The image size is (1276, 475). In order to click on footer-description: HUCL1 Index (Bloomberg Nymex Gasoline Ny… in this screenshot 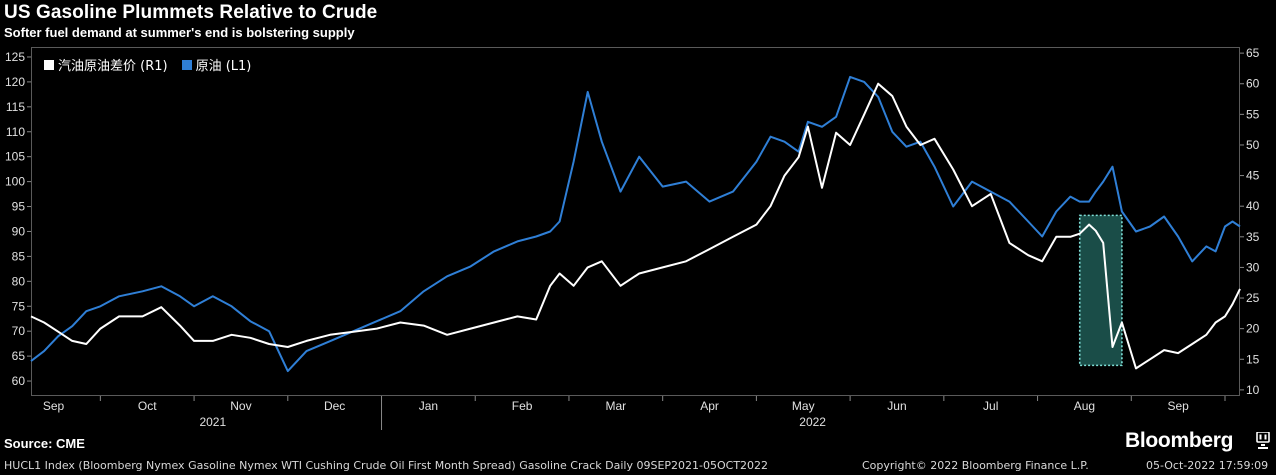, I will do `click(386, 465)`.